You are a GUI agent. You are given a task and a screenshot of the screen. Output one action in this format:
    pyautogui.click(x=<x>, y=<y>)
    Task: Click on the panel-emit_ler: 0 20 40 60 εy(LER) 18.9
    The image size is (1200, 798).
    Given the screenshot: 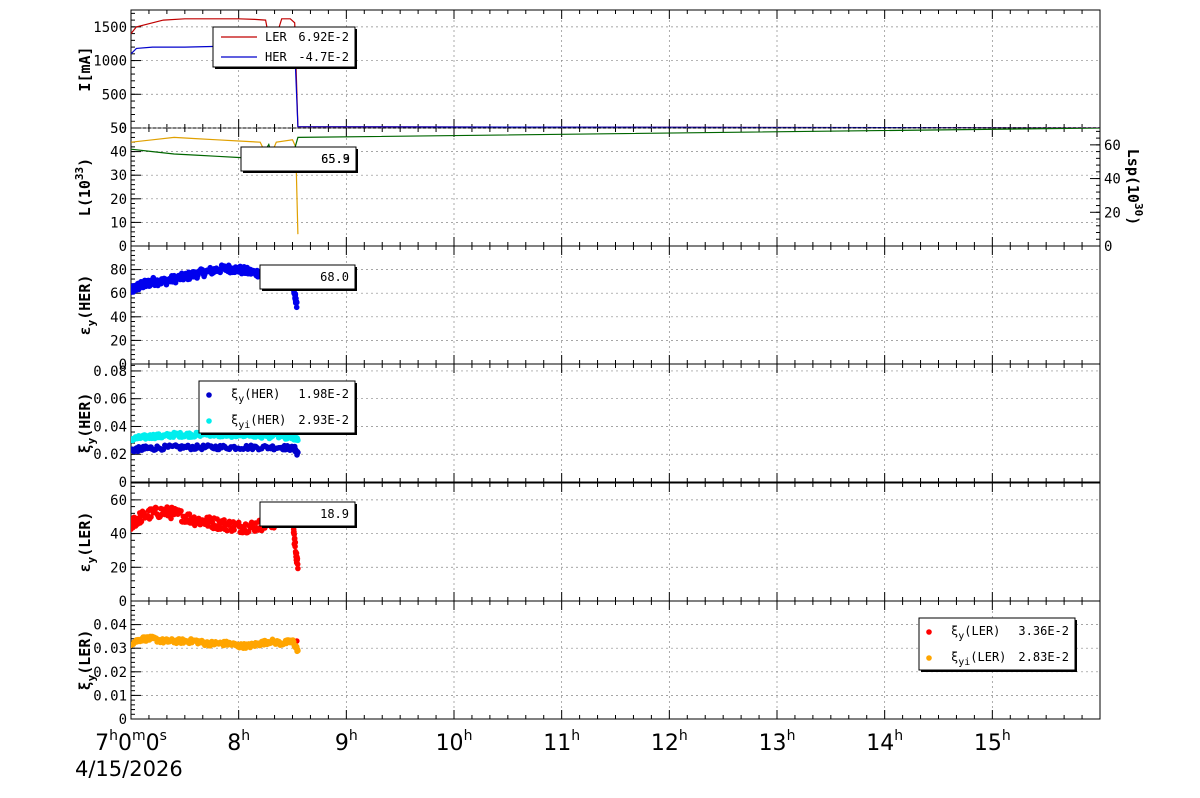 What is the action you would take?
    pyautogui.click(x=588, y=546)
    